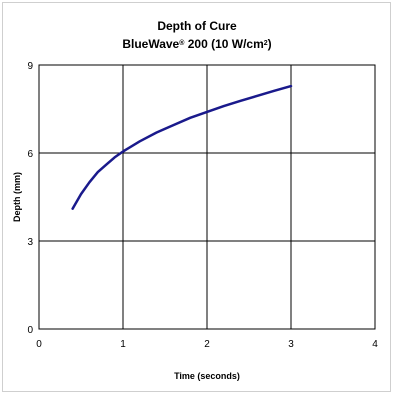 The height and width of the screenshot is (394, 393). I want to click on x-tick-label: 1, so click(123, 344).